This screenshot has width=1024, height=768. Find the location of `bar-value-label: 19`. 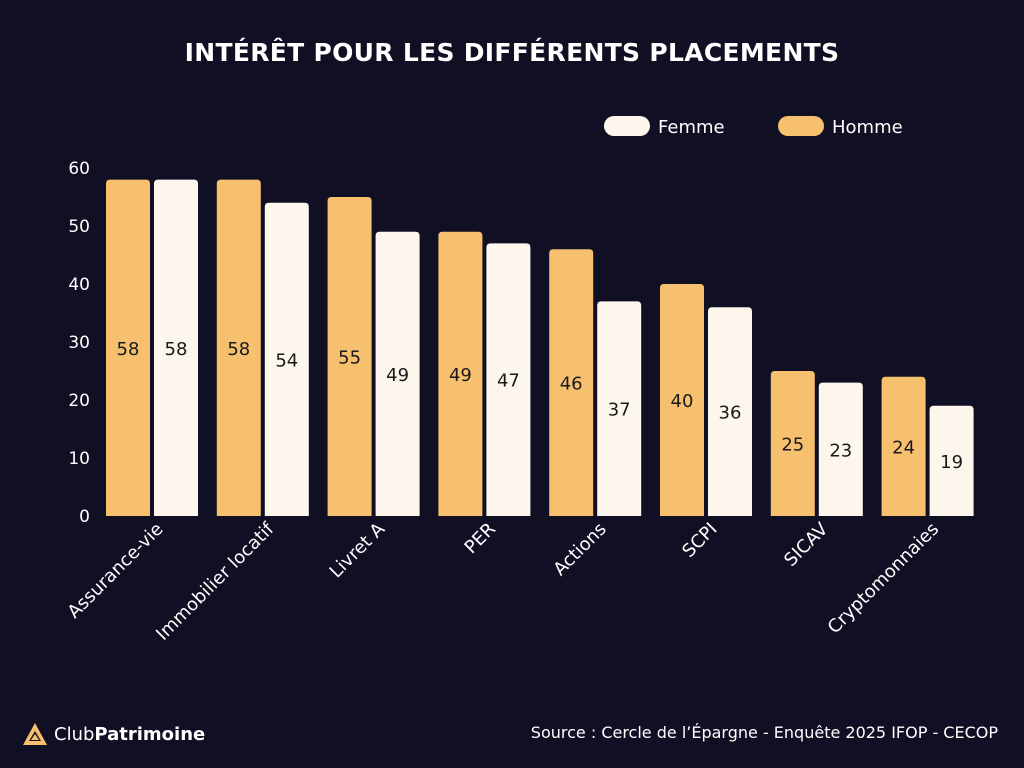

bar-value-label: 19 is located at coordinates (951, 462).